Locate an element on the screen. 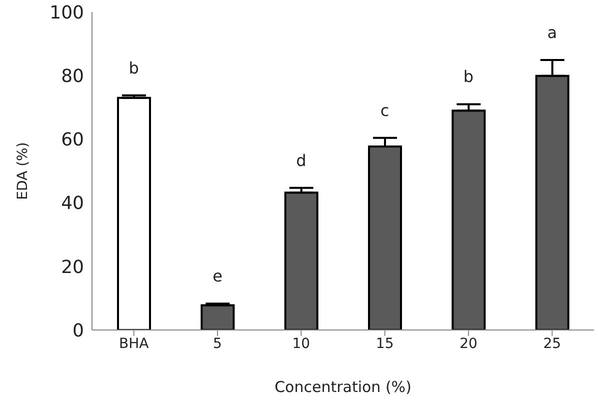 The width and height of the screenshot is (598, 400). x-tick-label: 10 is located at coordinates (301, 344).